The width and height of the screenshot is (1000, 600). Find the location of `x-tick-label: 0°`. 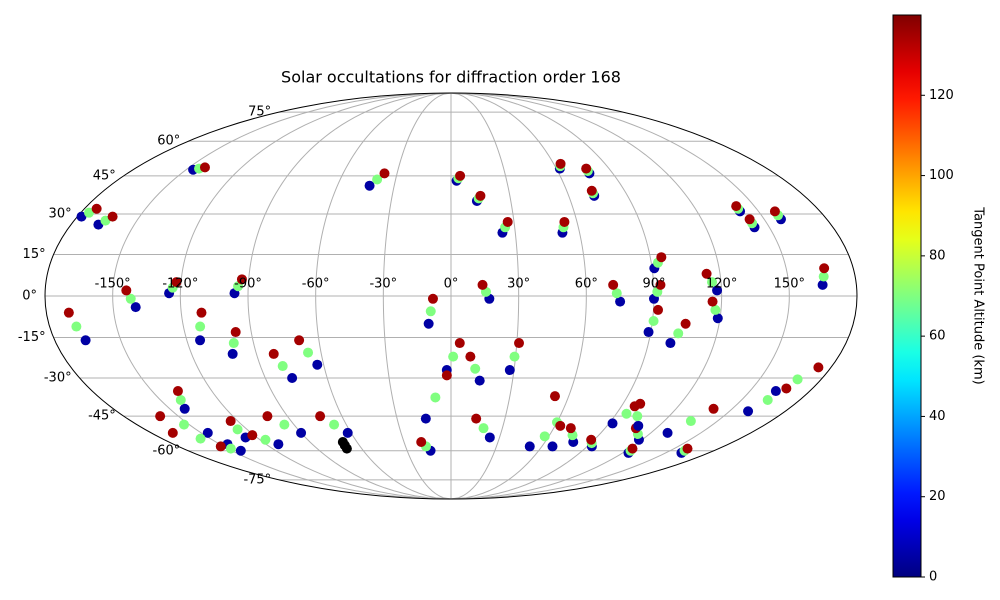

x-tick-label: 0° is located at coordinates (451, 284).